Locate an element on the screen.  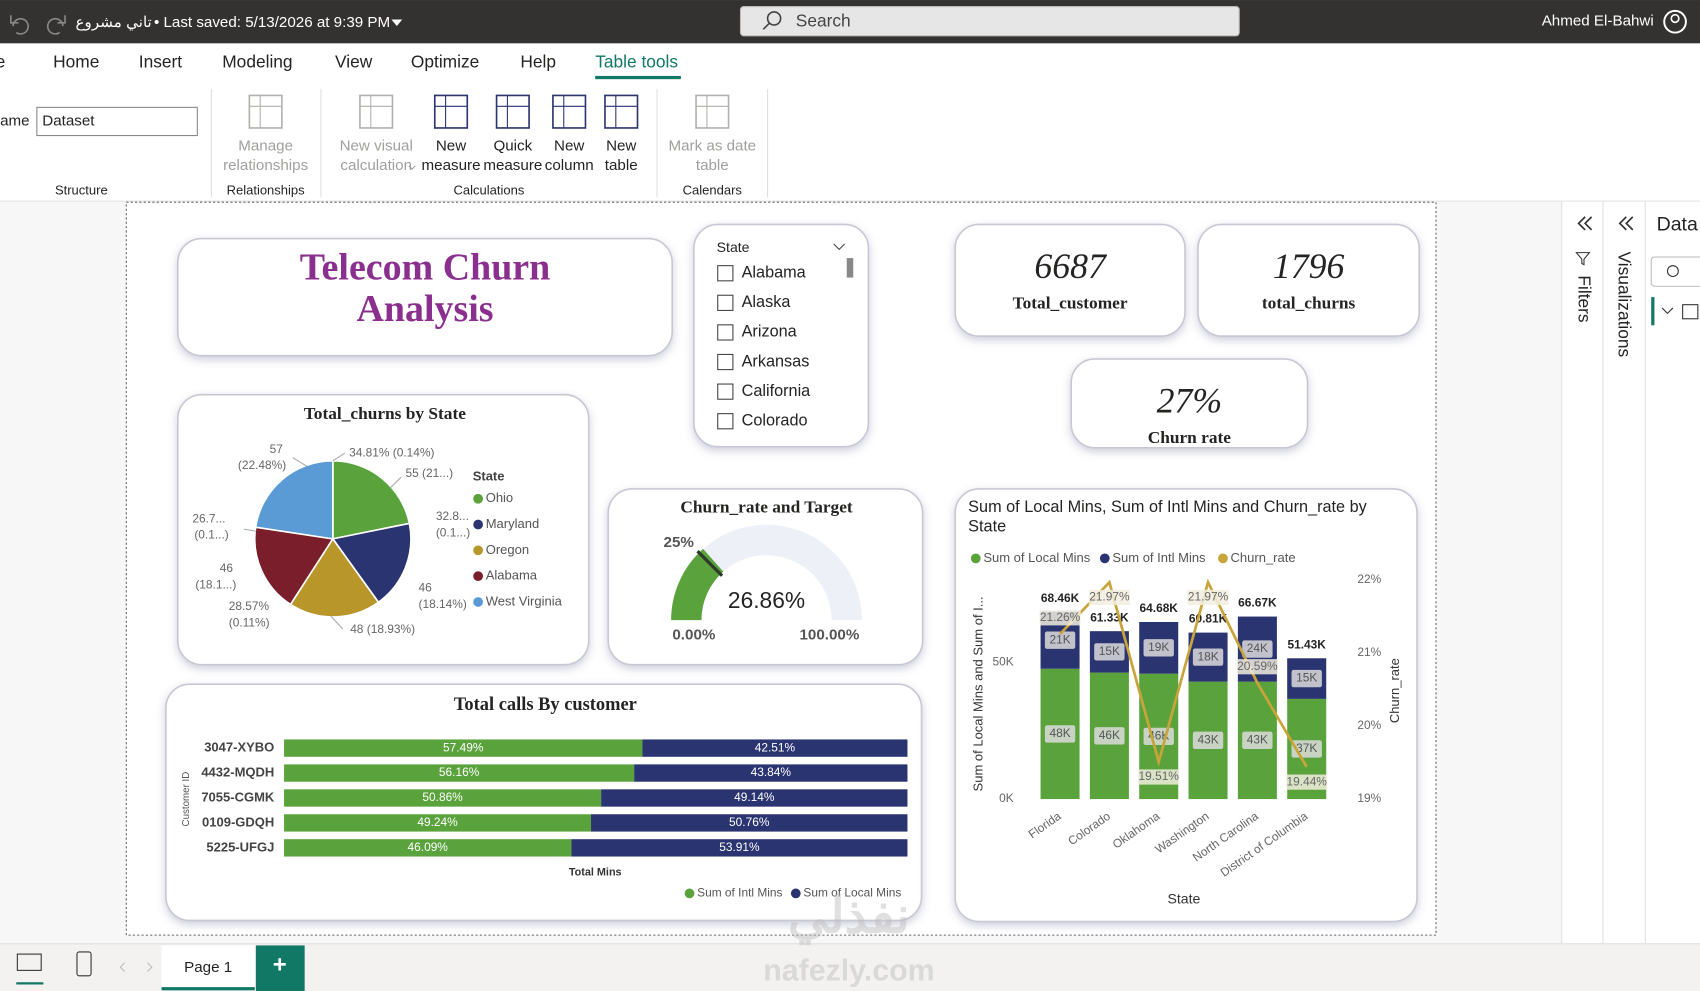
page-tab-label: Page 1 is located at coordinates (208, 967).